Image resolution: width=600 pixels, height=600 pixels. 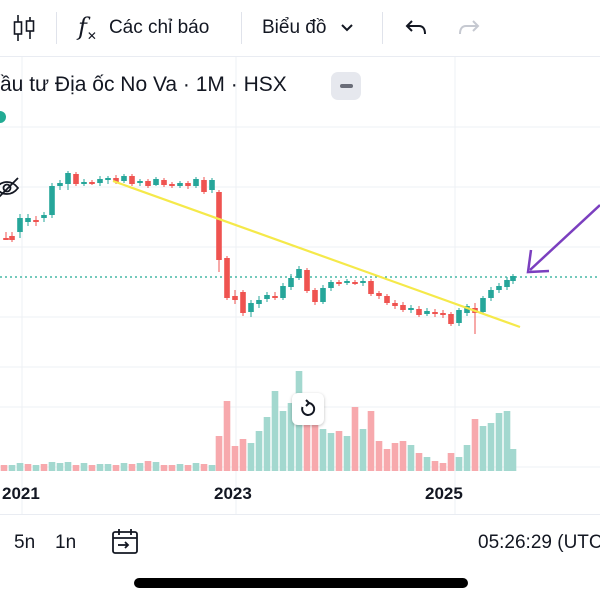 What do you see at coordinates (308, 409) in the screenshot?
I see `reset-chart-button` at bounding box center [308, 409].